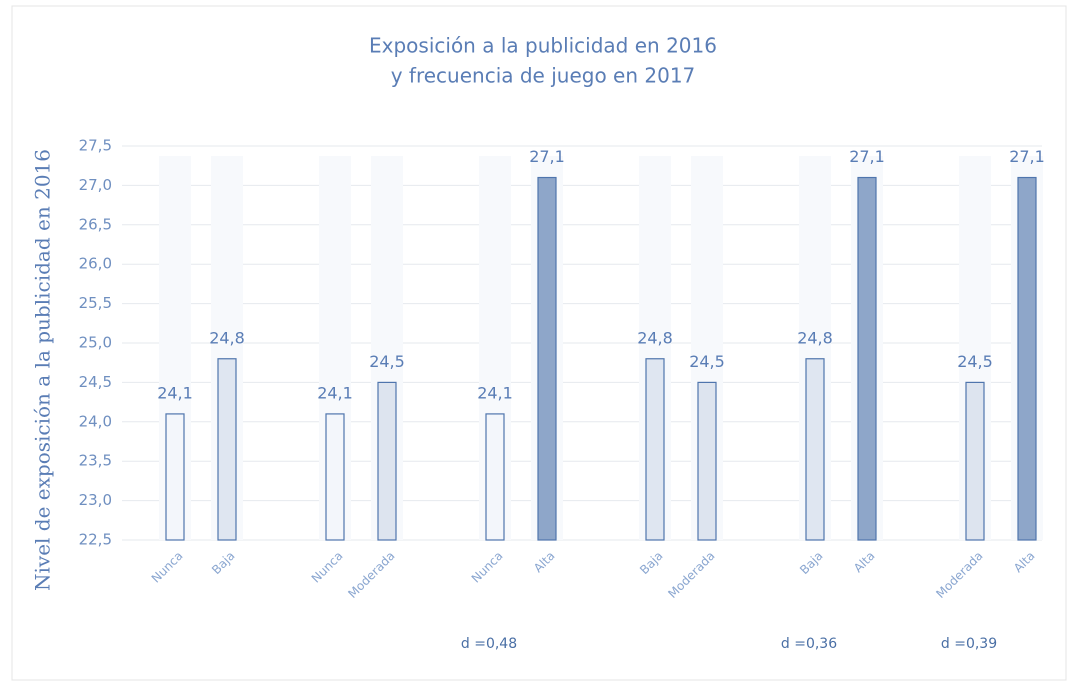 This screenshot has height=681, width=1068. Describe the element at coordinates (543, 46) in the screenshot. I see `chart-title: Exposición a la publicidad en 2016` at that location.